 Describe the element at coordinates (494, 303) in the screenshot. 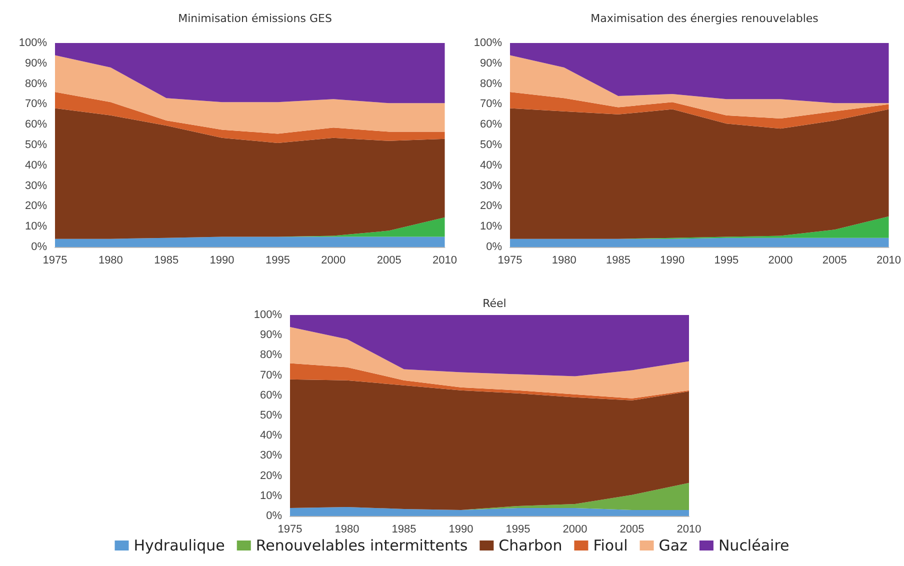

I see `chart-title: Réel` at that location.